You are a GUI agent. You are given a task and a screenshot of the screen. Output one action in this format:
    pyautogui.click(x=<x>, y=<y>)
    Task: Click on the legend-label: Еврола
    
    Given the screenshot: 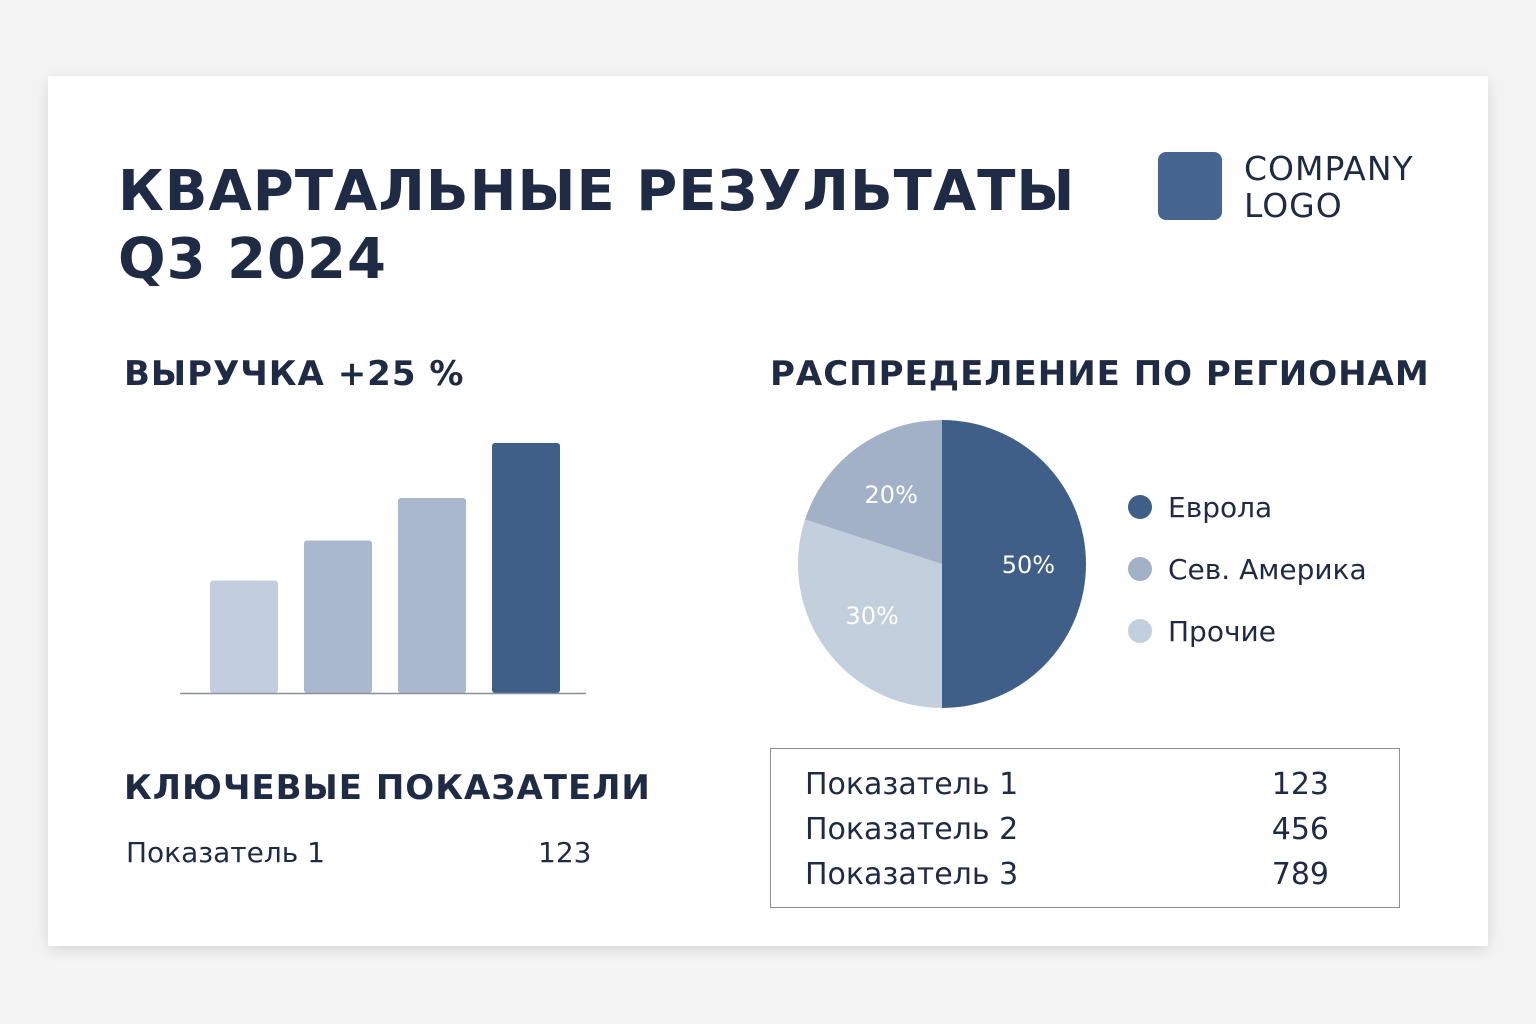 What is the action you would take?
    pyautogui.click(x=1220, y=507)
    